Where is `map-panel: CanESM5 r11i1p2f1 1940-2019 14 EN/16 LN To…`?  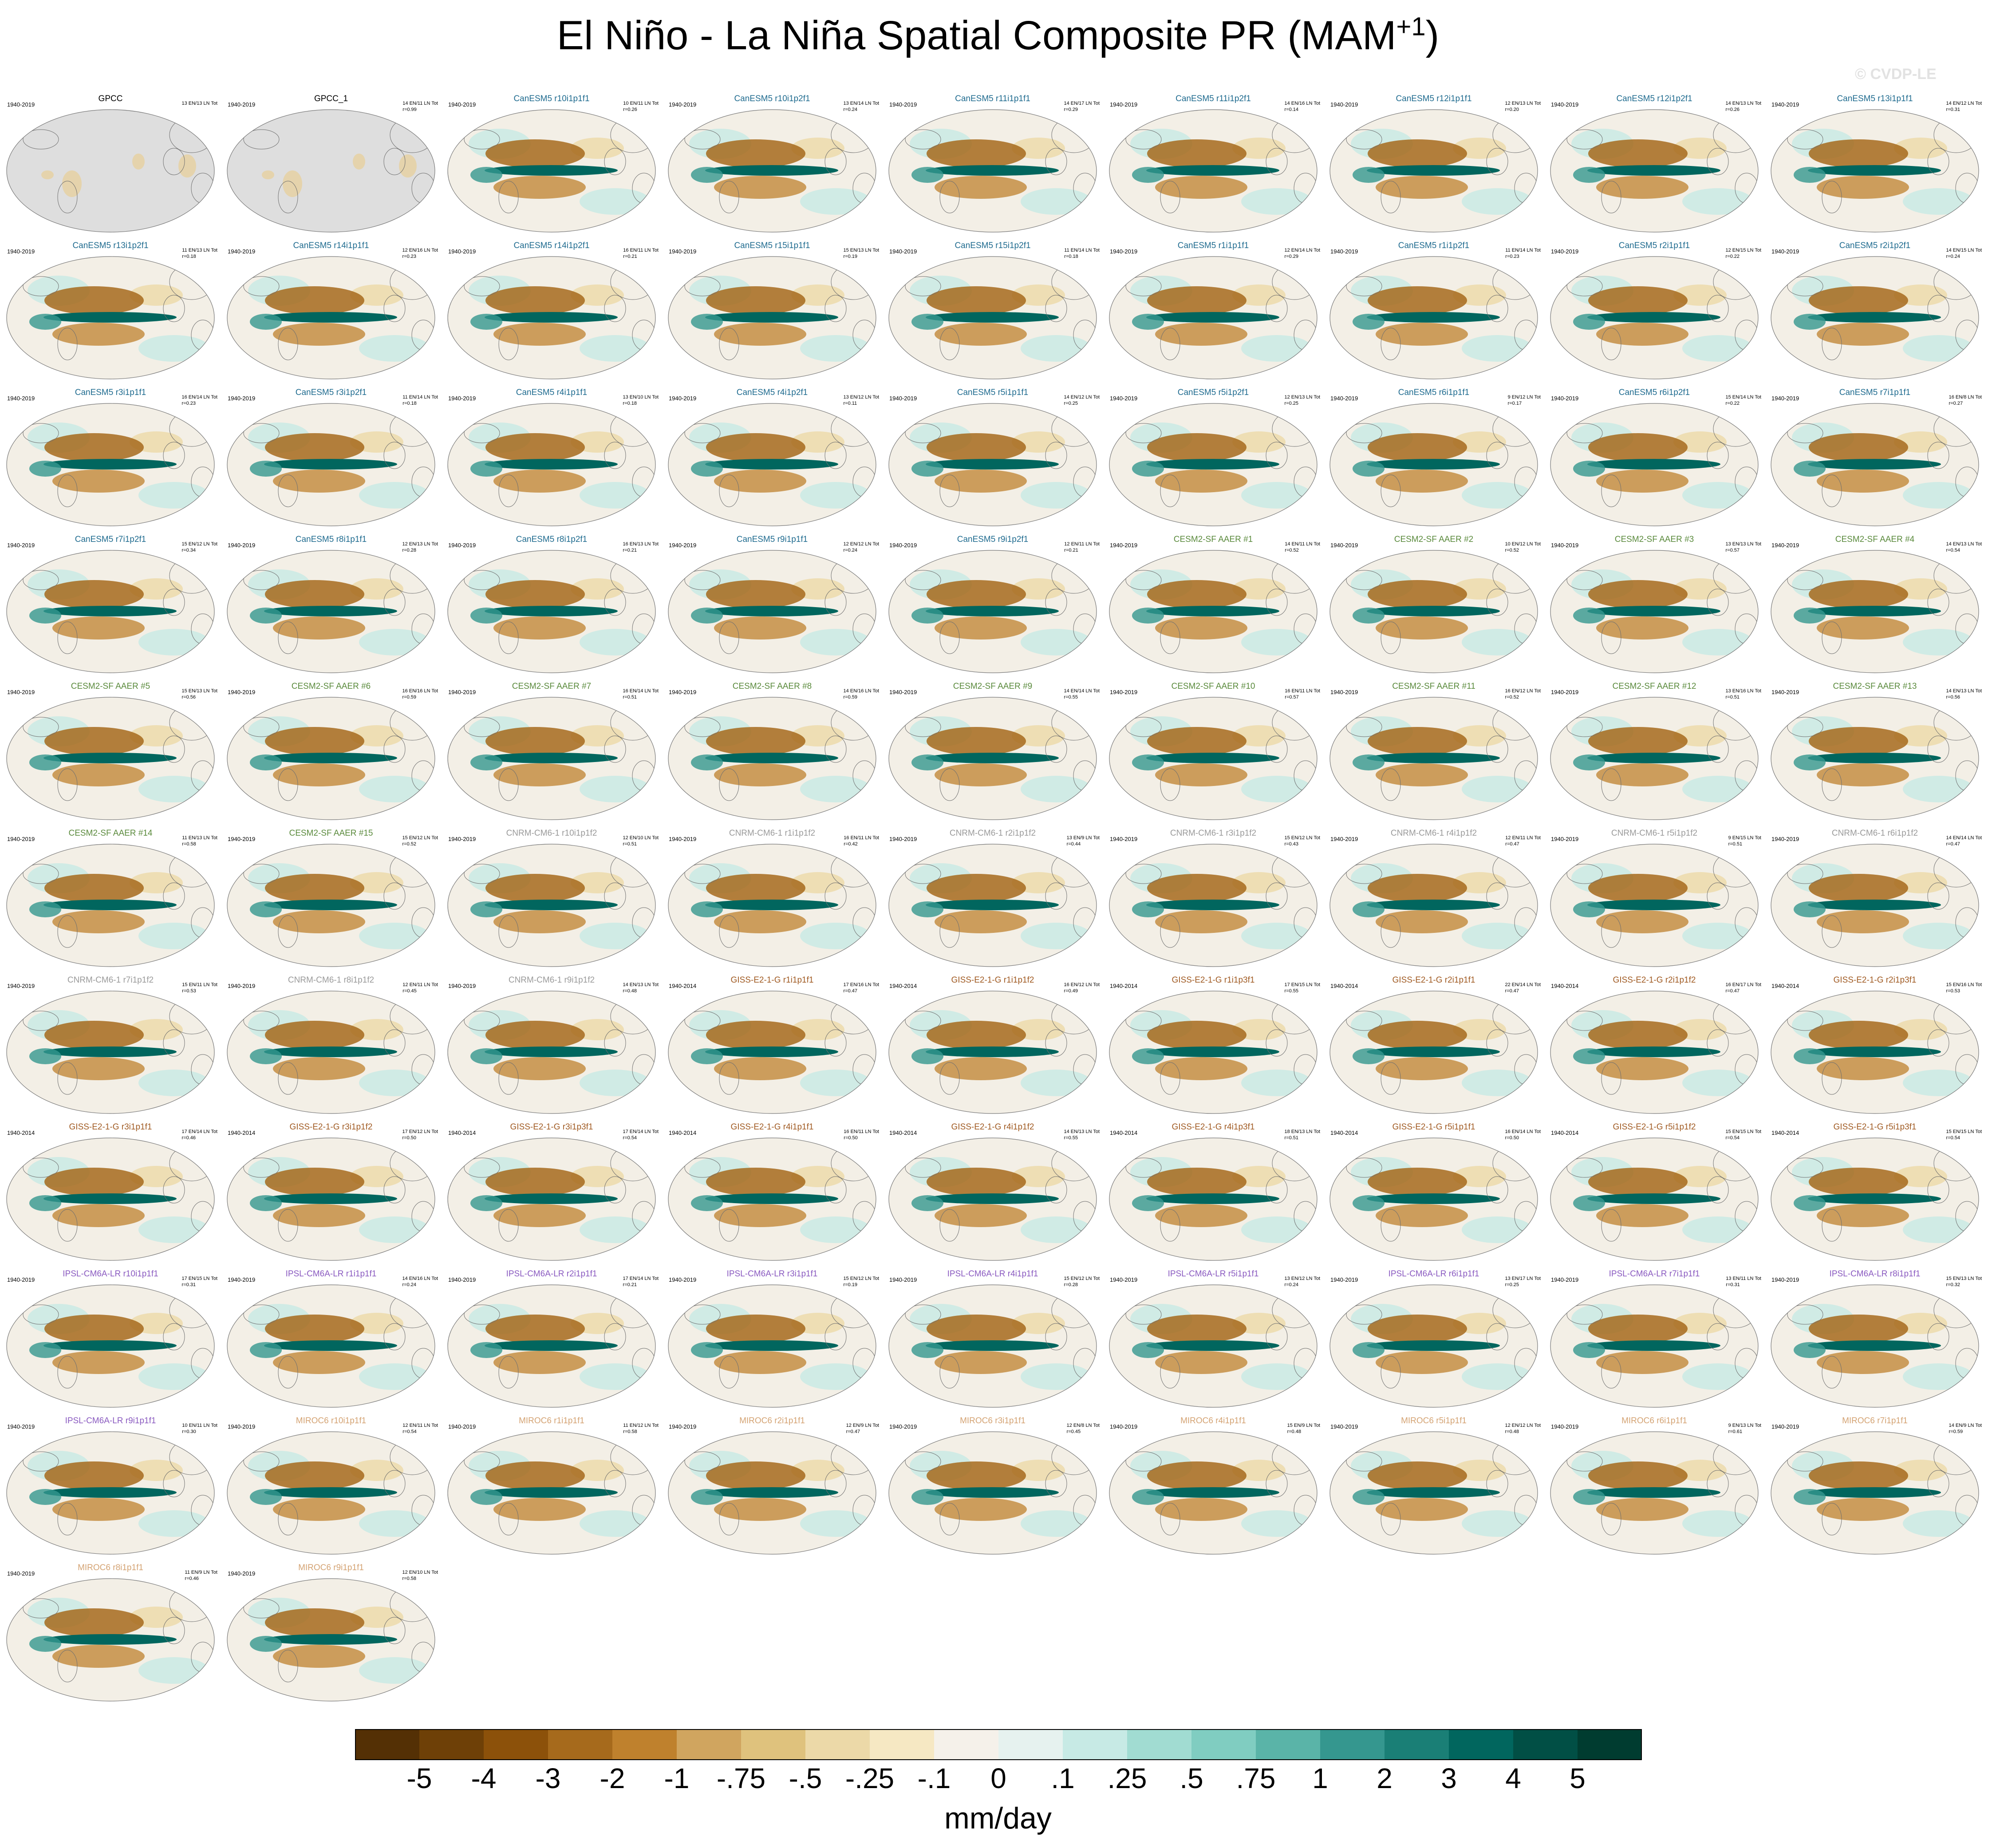
map-panel: CanESM5 r11i1p2f1 1940-2019 14 EN/16 LN To… is located at coordinates (1213, 168).